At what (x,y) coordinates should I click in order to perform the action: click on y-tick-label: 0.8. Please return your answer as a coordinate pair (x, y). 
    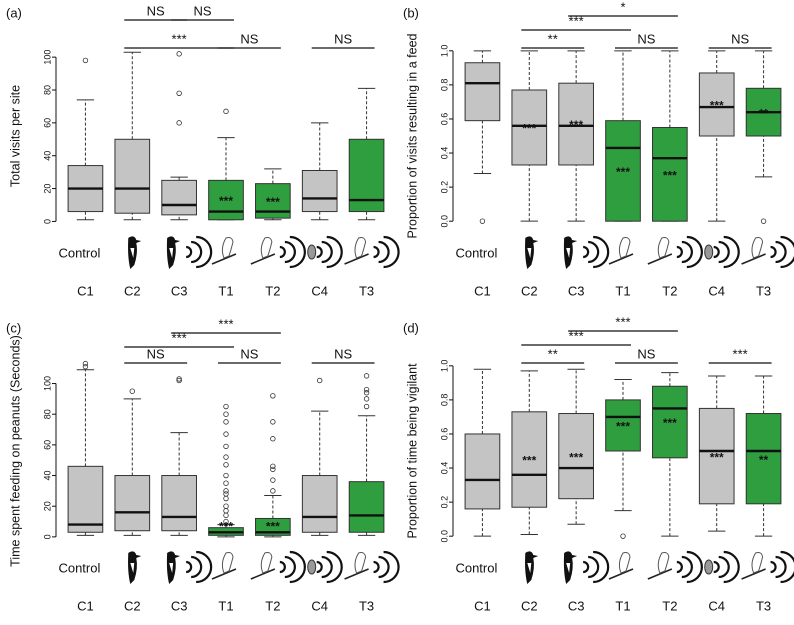
    Looking at the image, I should click on (444, 400).